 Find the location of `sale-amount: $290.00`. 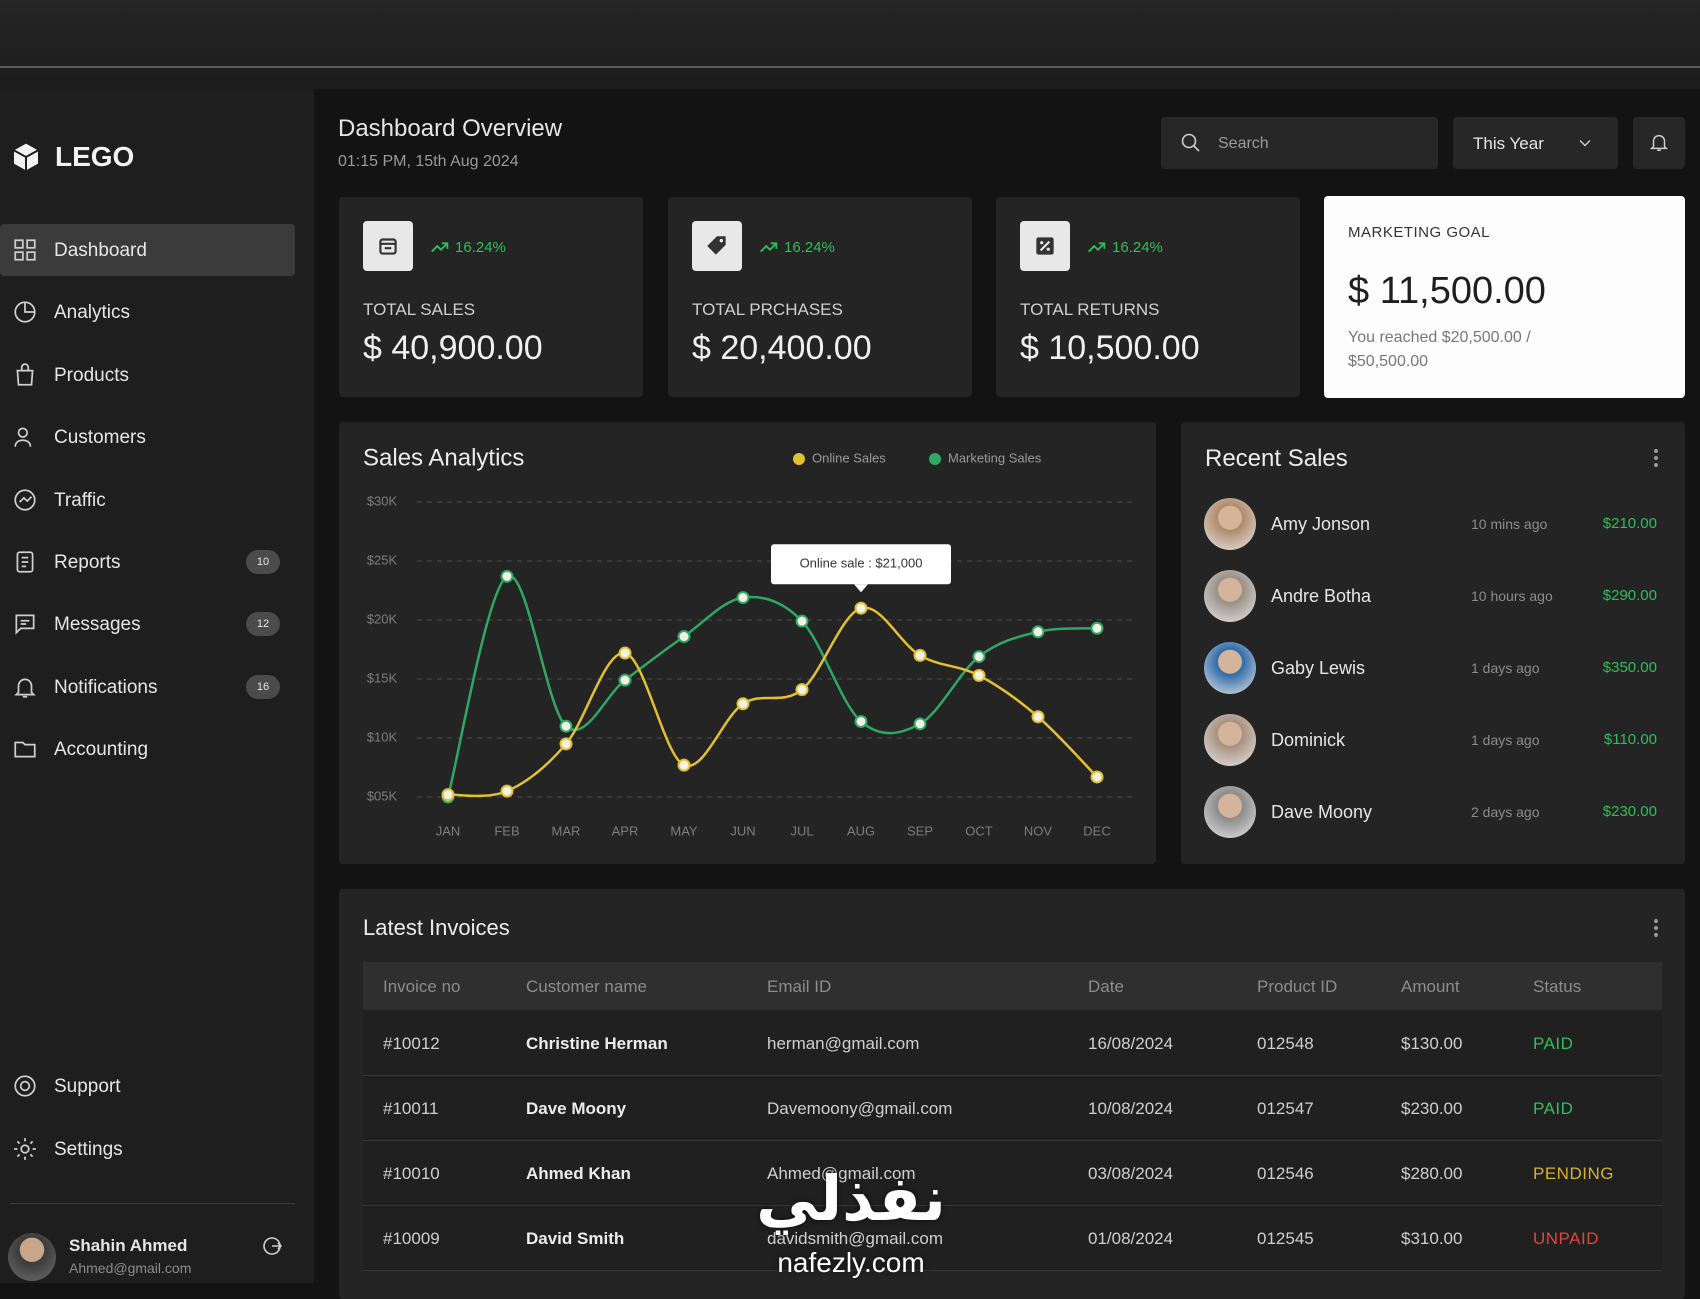

sale-amount: $290.00 is located at coordinates (1629, 595).